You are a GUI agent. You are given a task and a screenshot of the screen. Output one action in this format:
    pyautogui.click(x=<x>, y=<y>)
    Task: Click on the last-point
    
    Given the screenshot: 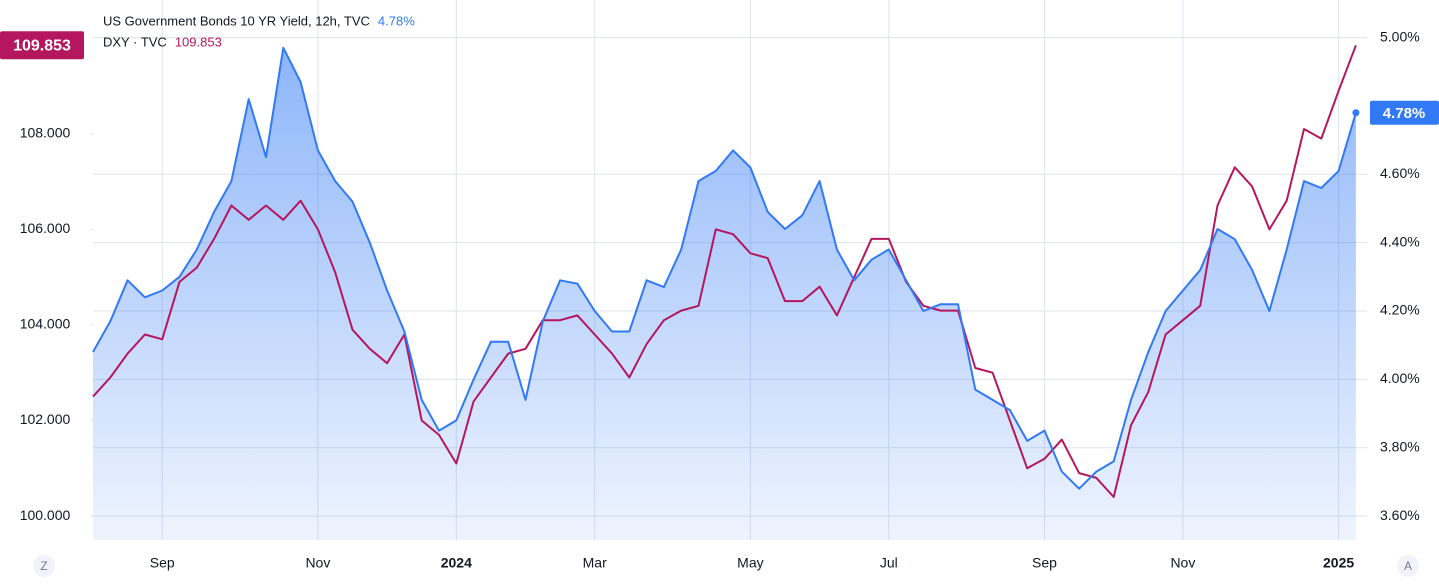 What is the action you would take?
    pyautogui.click(x=1356, y=113)
    